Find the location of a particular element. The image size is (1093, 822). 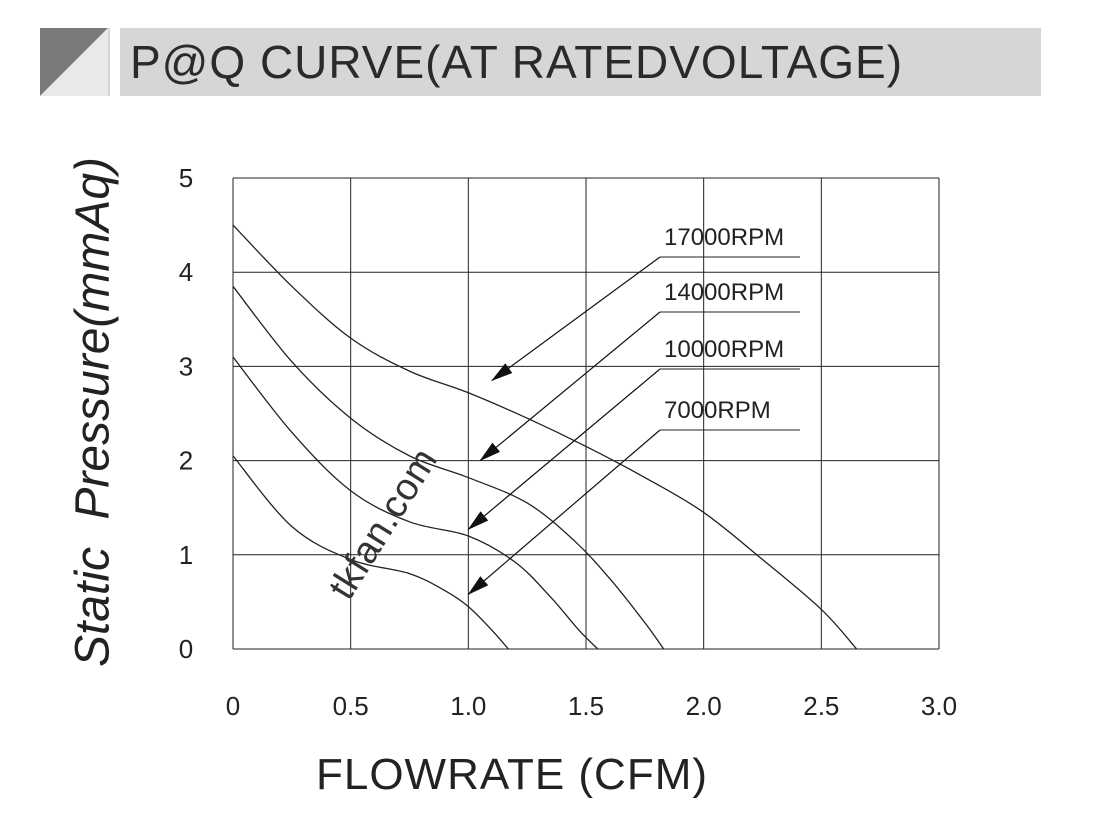

series-curve-10000rpm is located at coordinates (415, 503).